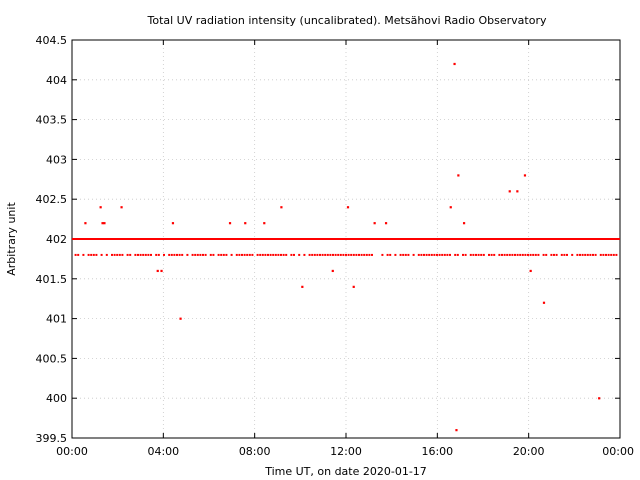 The image size is (640, 480). What do you see at coordinates (52, 199) in the screenshot?
I see `y-tick-label: 402.5` at bounding box center [52, 199].